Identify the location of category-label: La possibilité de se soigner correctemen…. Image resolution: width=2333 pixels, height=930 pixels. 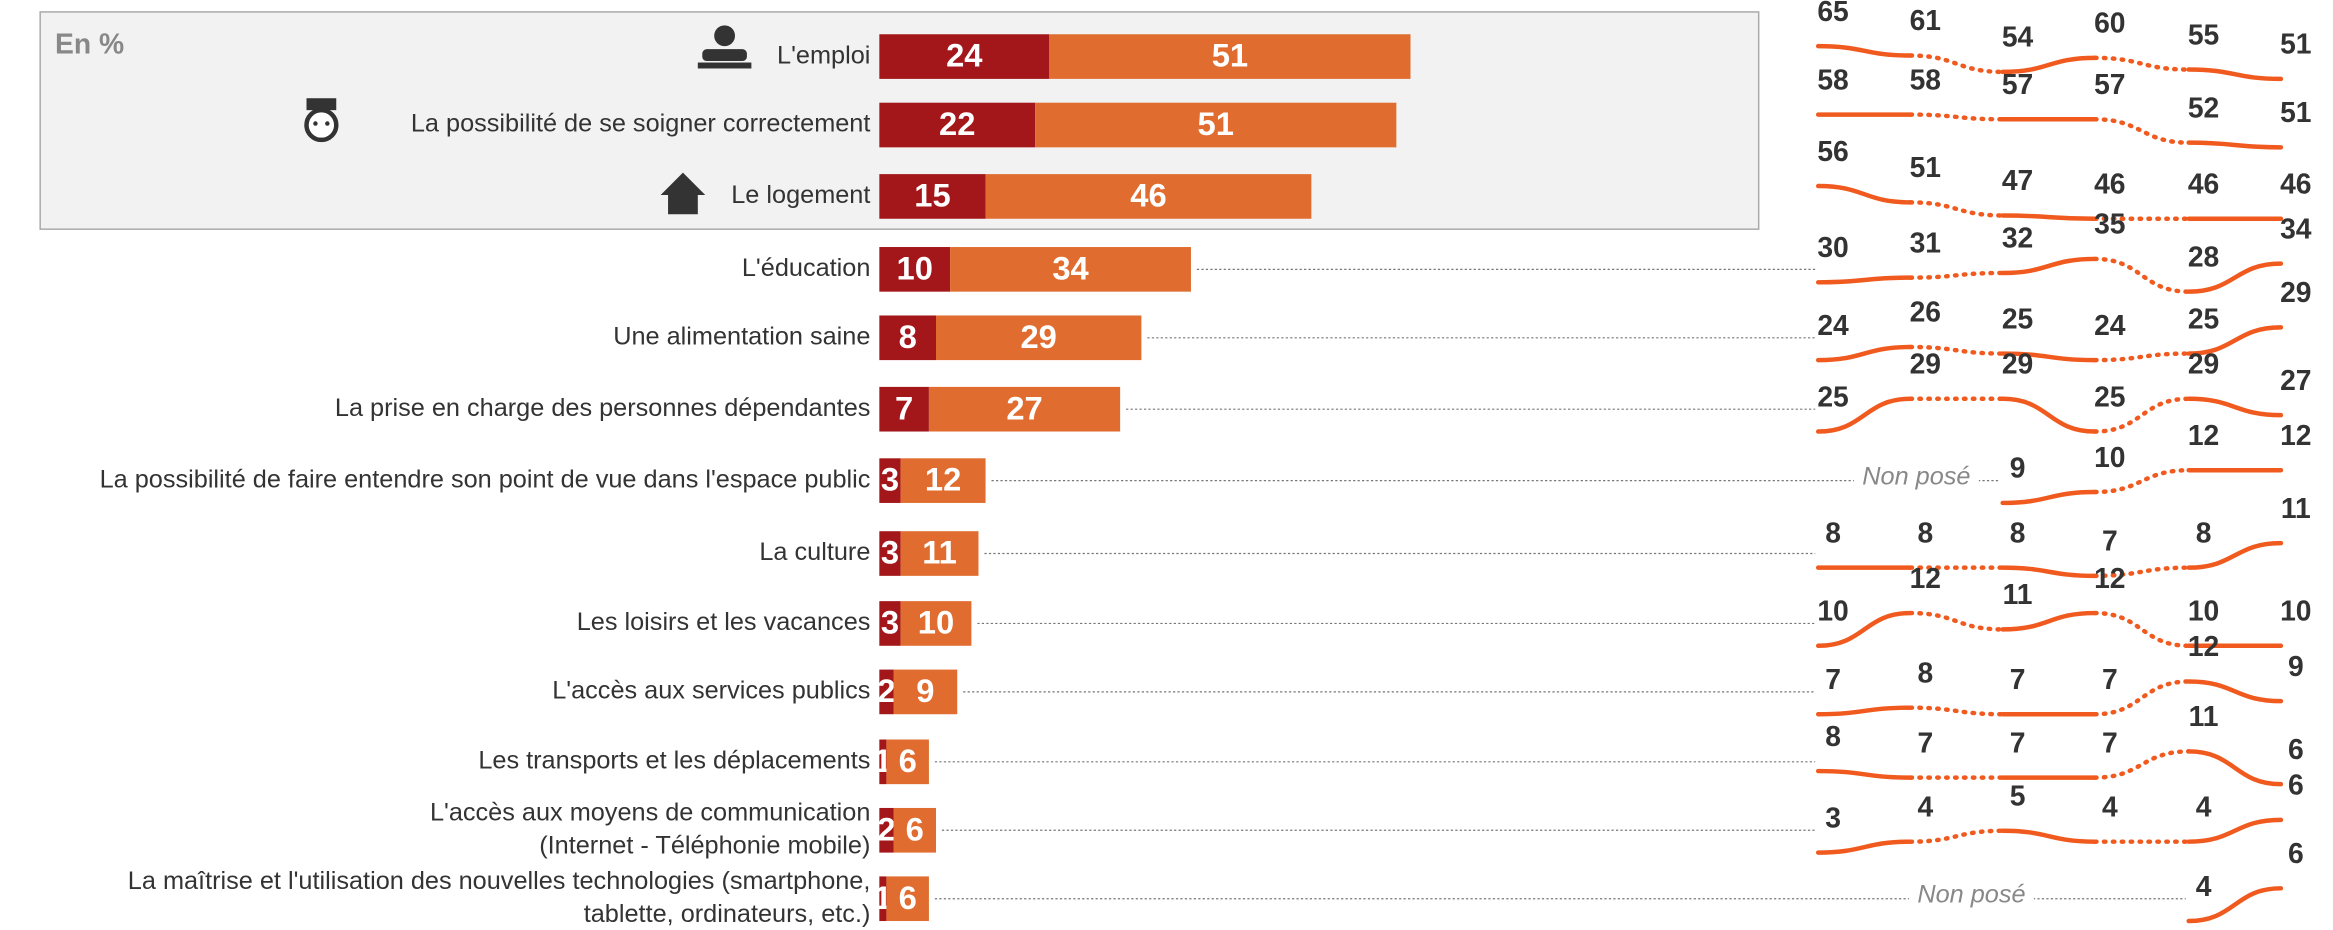
(641, 124).